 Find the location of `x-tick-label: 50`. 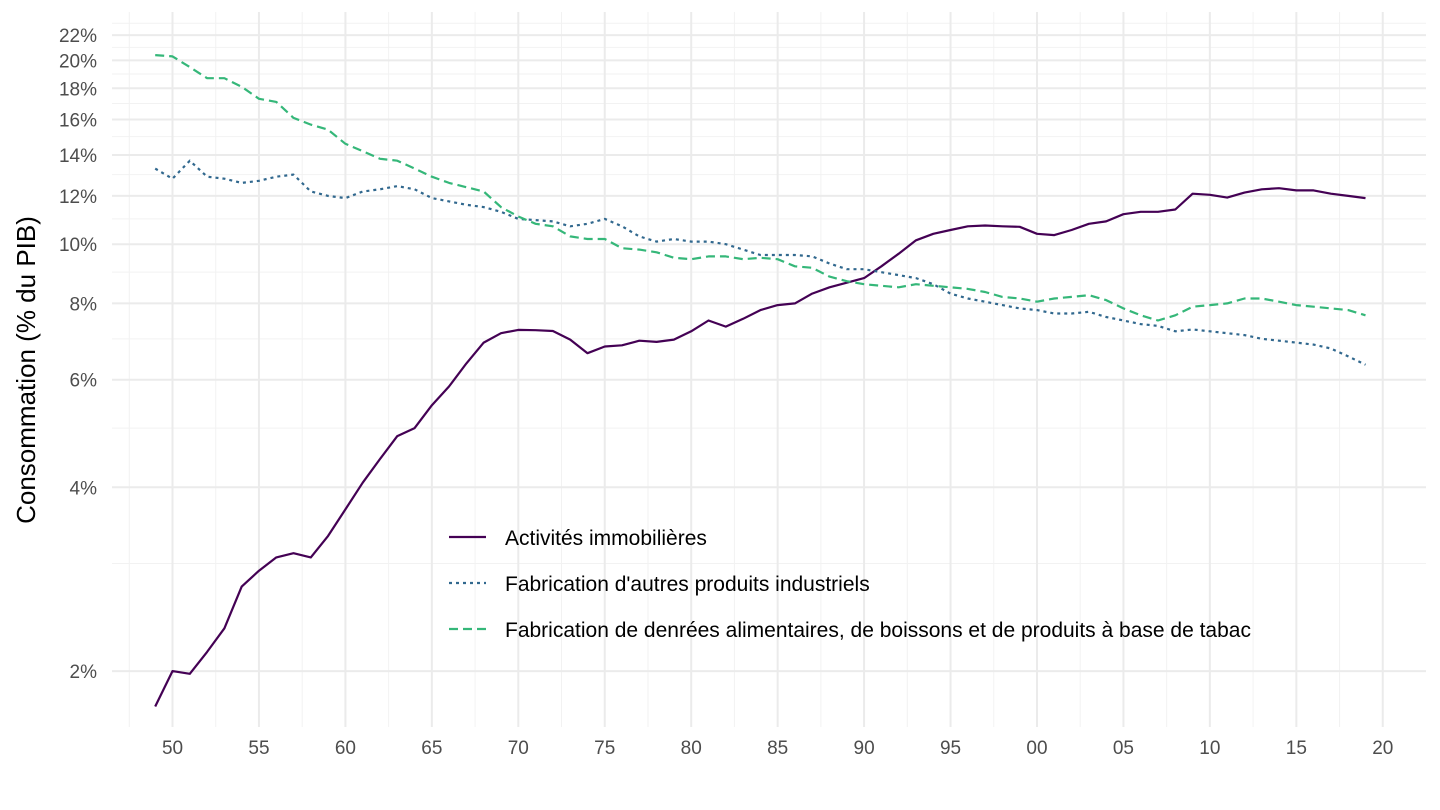

x-tick-label: 50 is located at coordinates (172, 748).